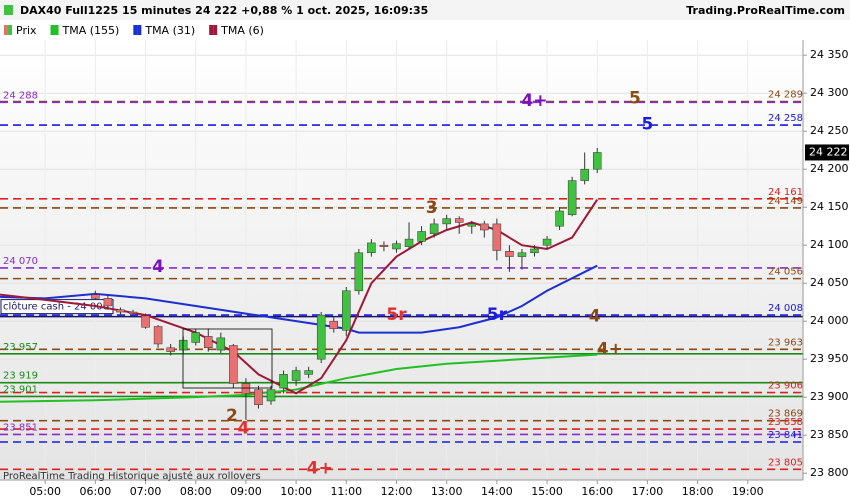 The height and width of the screenshot is (500, 850). Describe the element at coordinates (45, 491) in the screenshot. I see `x-tick-label: 05:00` at that location.